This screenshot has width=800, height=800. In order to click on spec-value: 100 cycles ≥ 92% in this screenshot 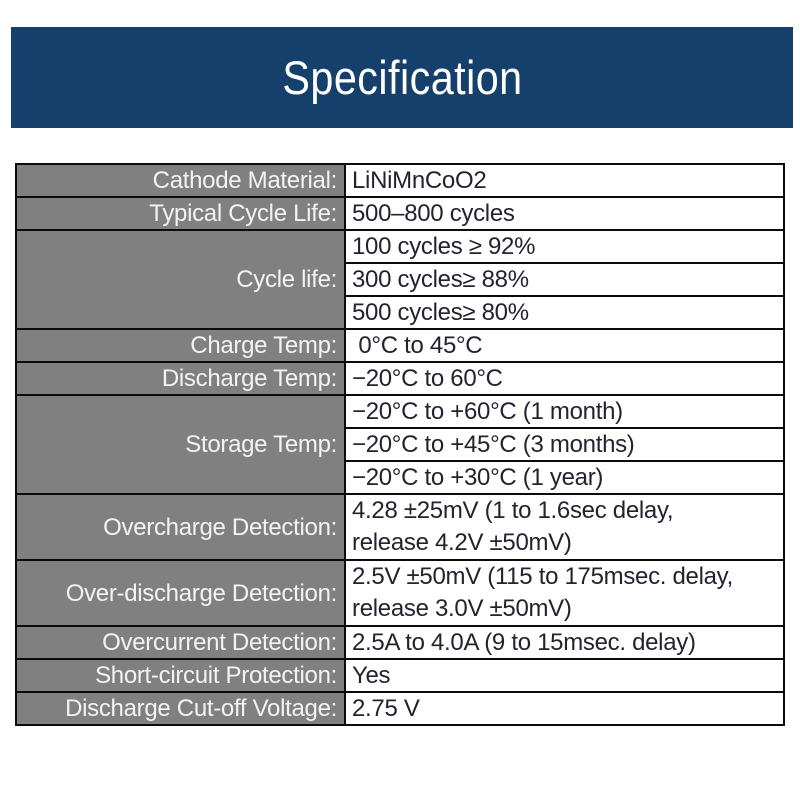, I will do `click(564, 246)`.